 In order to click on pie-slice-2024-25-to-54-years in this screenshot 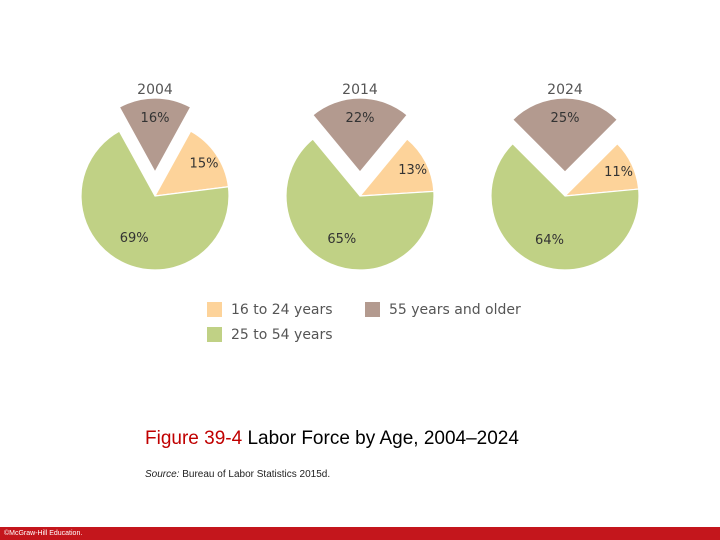, I will do `click(565, 206)`.